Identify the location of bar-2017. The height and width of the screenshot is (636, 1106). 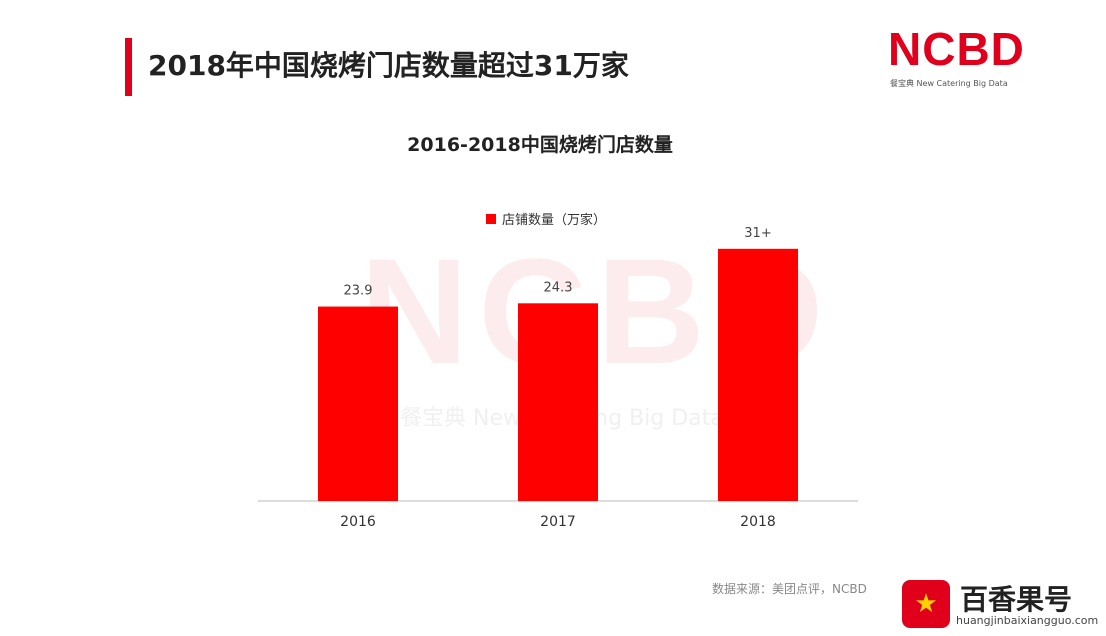
(558, 402).